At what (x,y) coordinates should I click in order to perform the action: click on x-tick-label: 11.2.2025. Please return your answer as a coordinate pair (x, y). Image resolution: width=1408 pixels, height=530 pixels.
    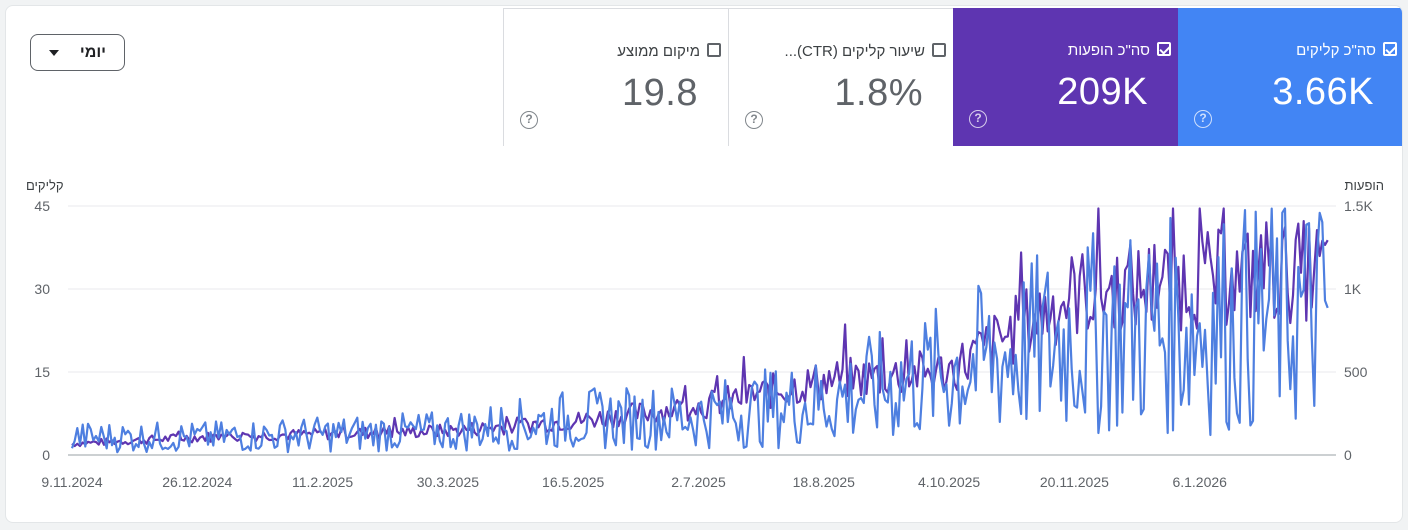
    Looking at the image, I should click on (322, 482).